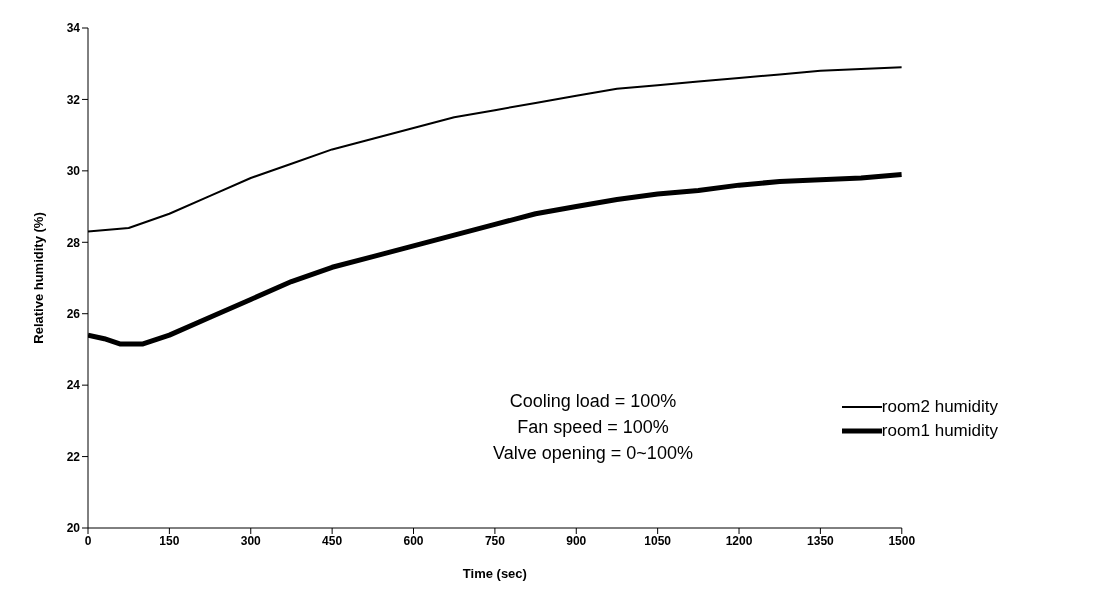 This screenshot has height=616, width=1103. I want to click on y-tick-label: 30, so click(73, 171).